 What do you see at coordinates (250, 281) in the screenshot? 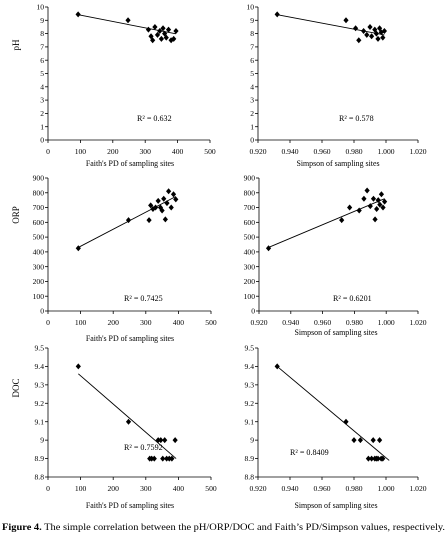
I see `y-tick-label: 200` at bounding box center [250, 281].